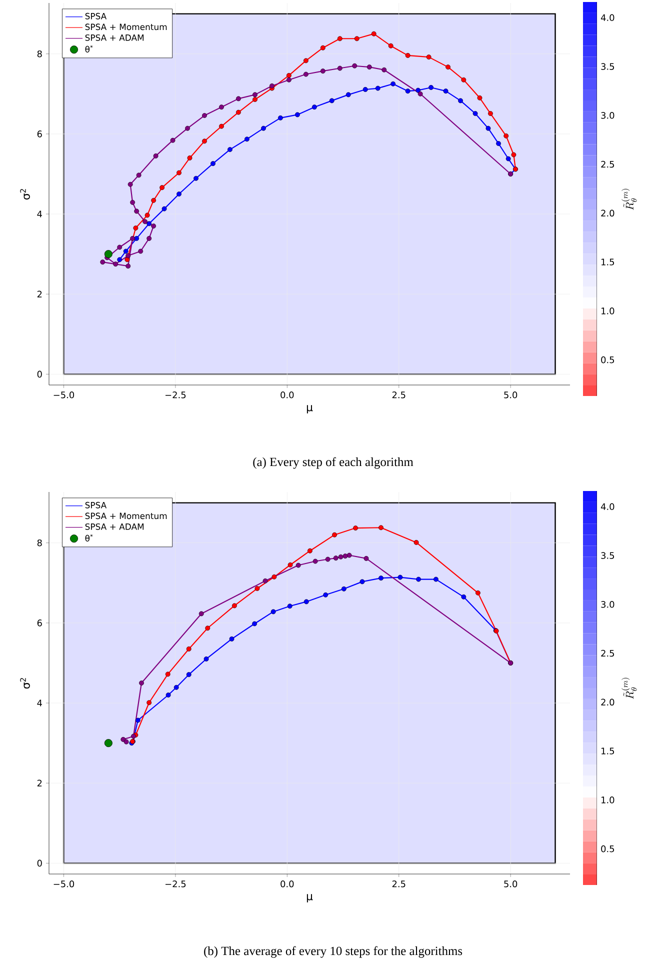 Image resolution: width=667 pixels, height=969 pixels. Describe the element at coordinates (333, 463) in the screenshot. I see `text: (a) Every step of each algorithm` at that location.